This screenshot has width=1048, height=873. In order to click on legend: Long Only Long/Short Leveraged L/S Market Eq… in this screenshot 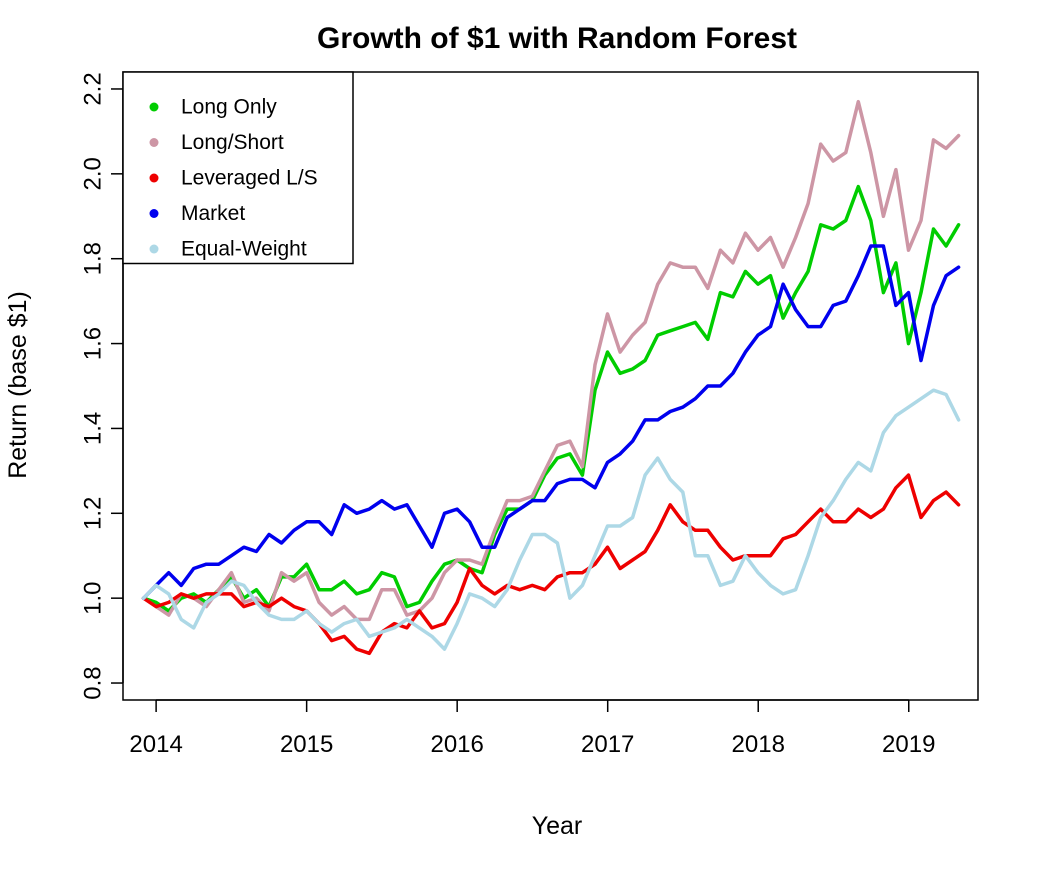, I will do `click(238, 168)`.